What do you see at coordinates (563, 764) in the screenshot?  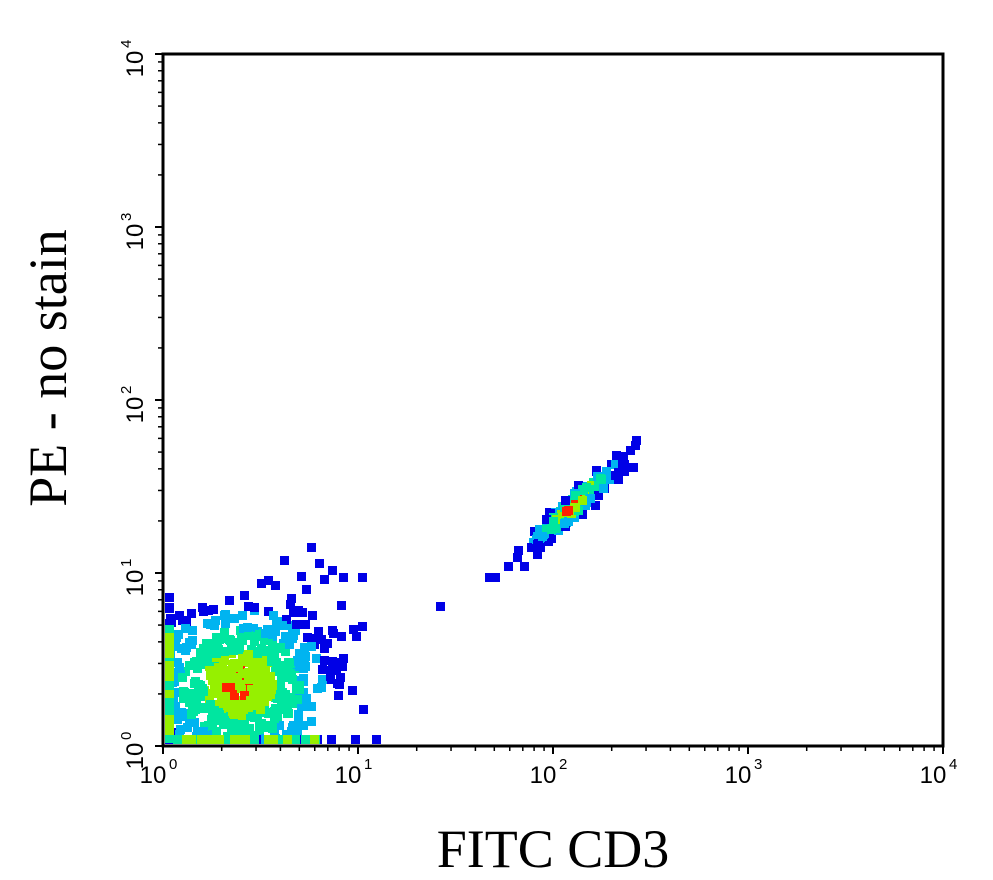 I see `x-tick-exponent: 2` at bounding box center [563, 764].